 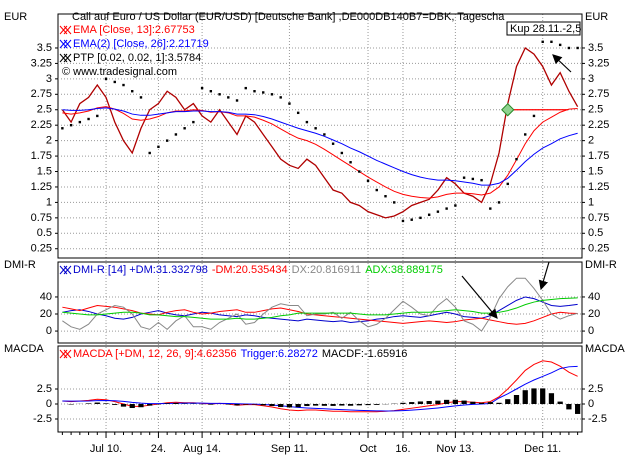 What do you see at coordinates (202, 449) in the screenshot?
I see `x-tick-label: Aug 14.` at bounding box center [202, 449].